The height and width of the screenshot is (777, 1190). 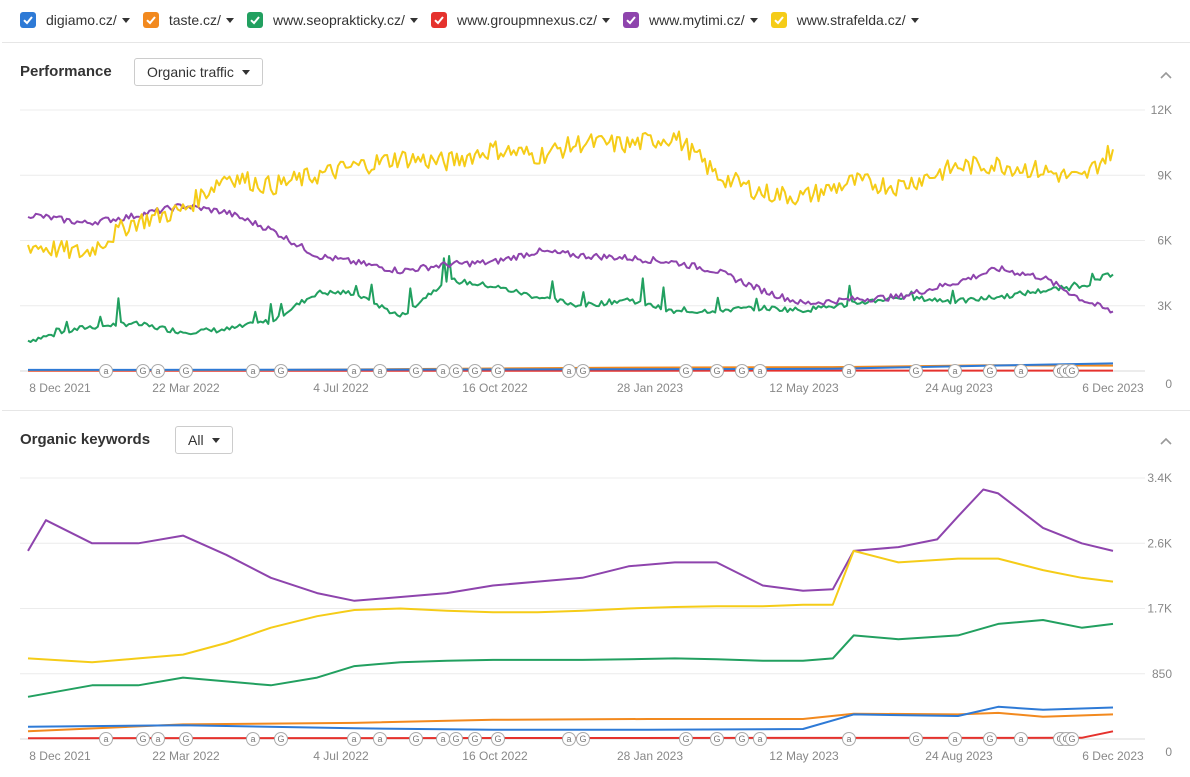 I want to click on y-tick-label: 3K, so click(x=1164, y=306).